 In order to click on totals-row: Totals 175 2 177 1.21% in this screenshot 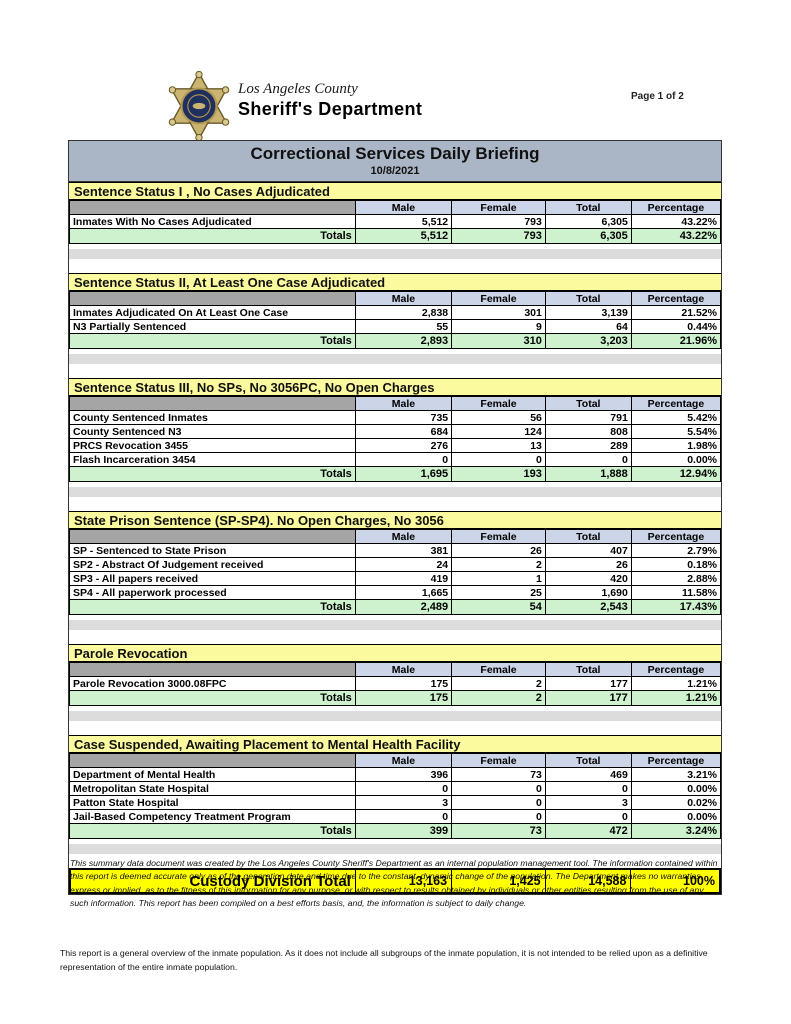, I will do `click(395, 698)`.